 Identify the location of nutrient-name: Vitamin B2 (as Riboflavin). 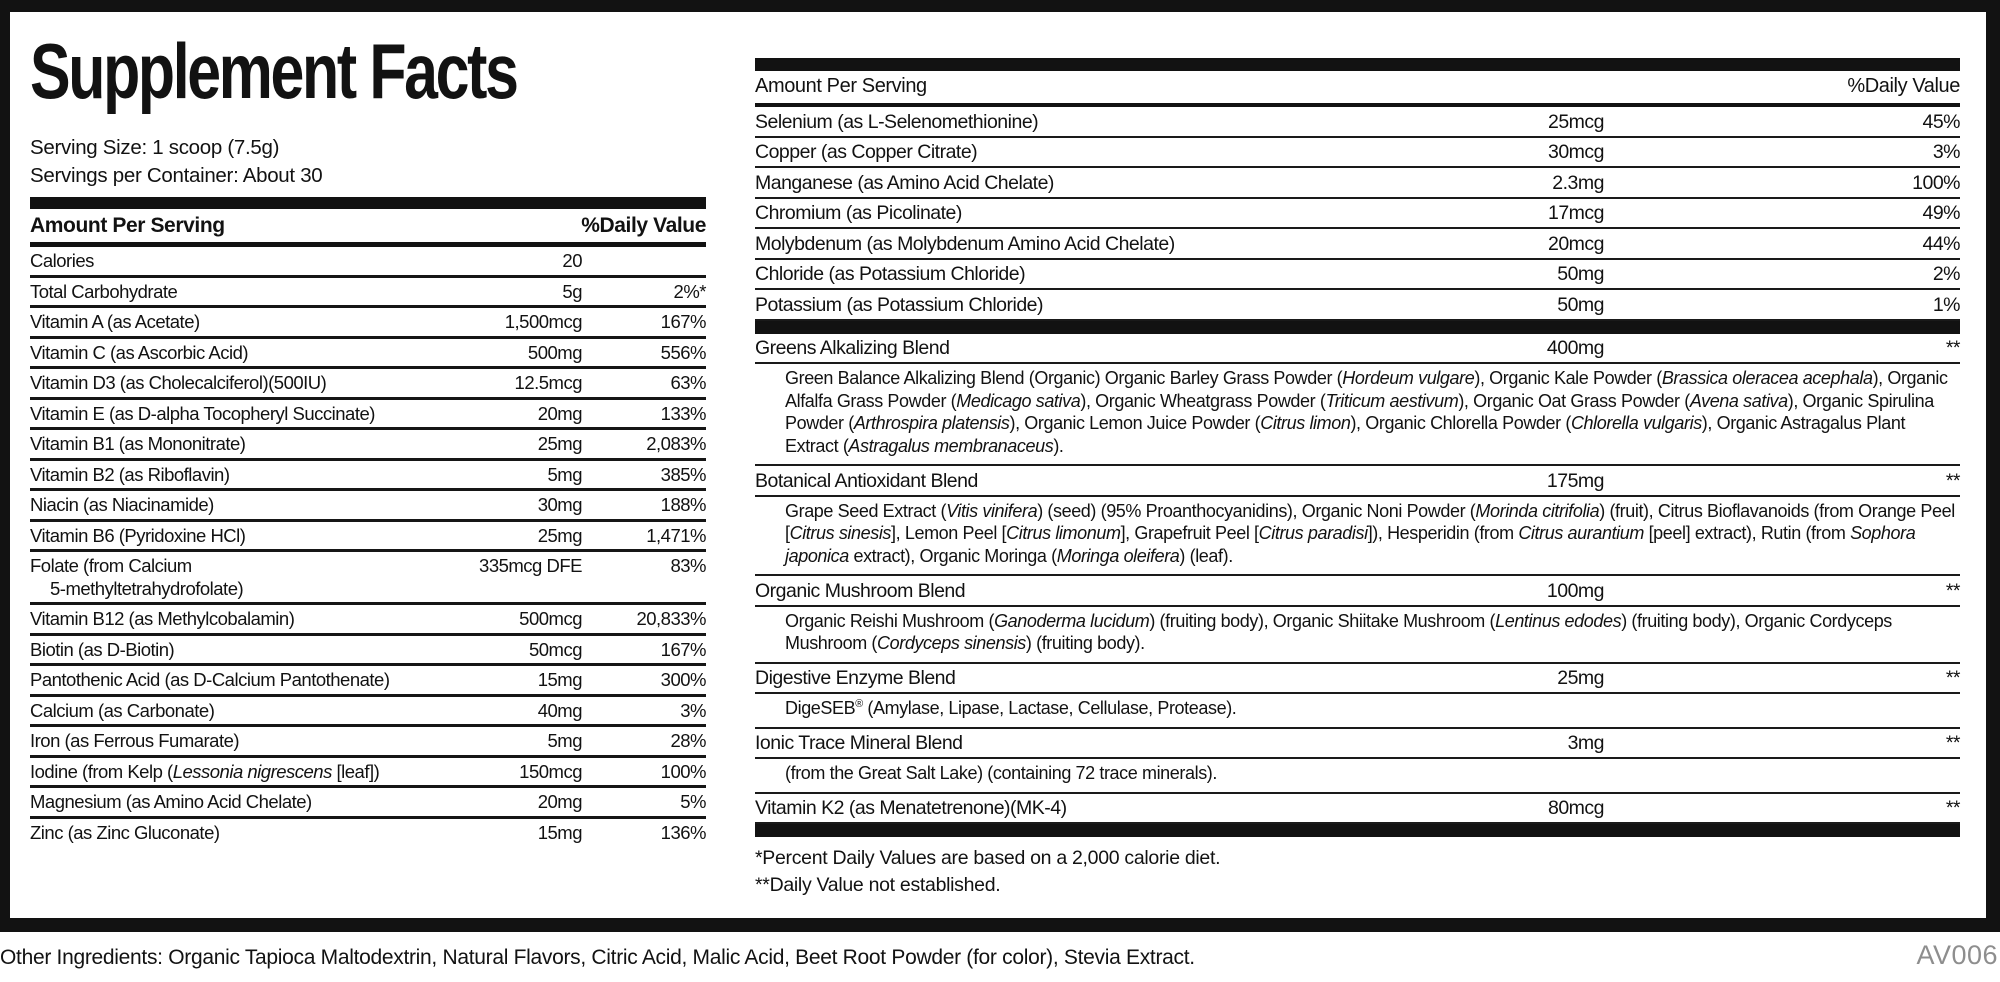
(130, 474).